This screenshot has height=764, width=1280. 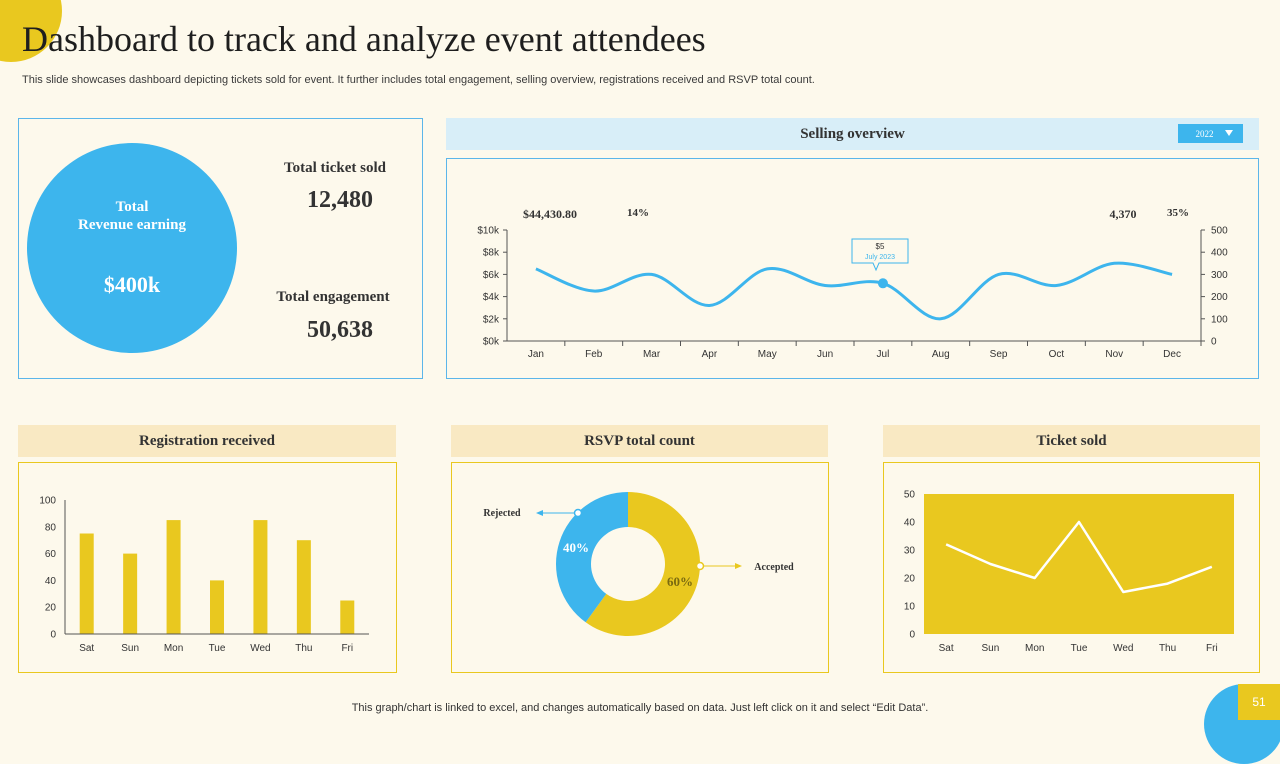 I want to click on tooltip-label: July 2023, so click(x=880, y=257).